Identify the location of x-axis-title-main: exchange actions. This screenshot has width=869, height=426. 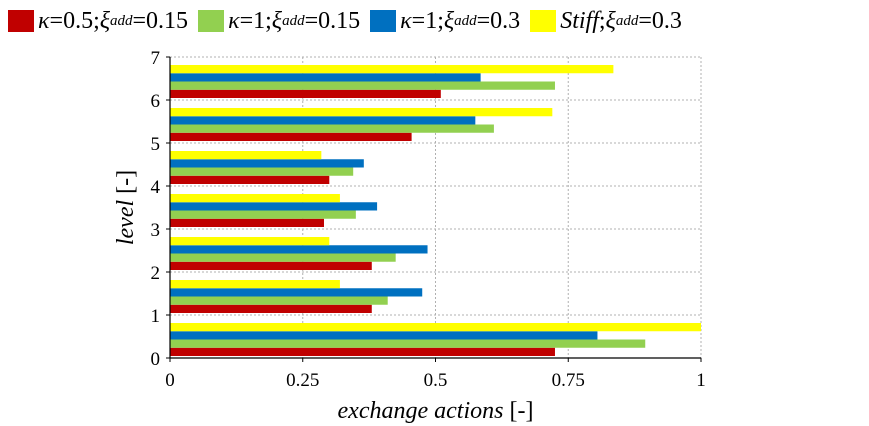
(421, 411).